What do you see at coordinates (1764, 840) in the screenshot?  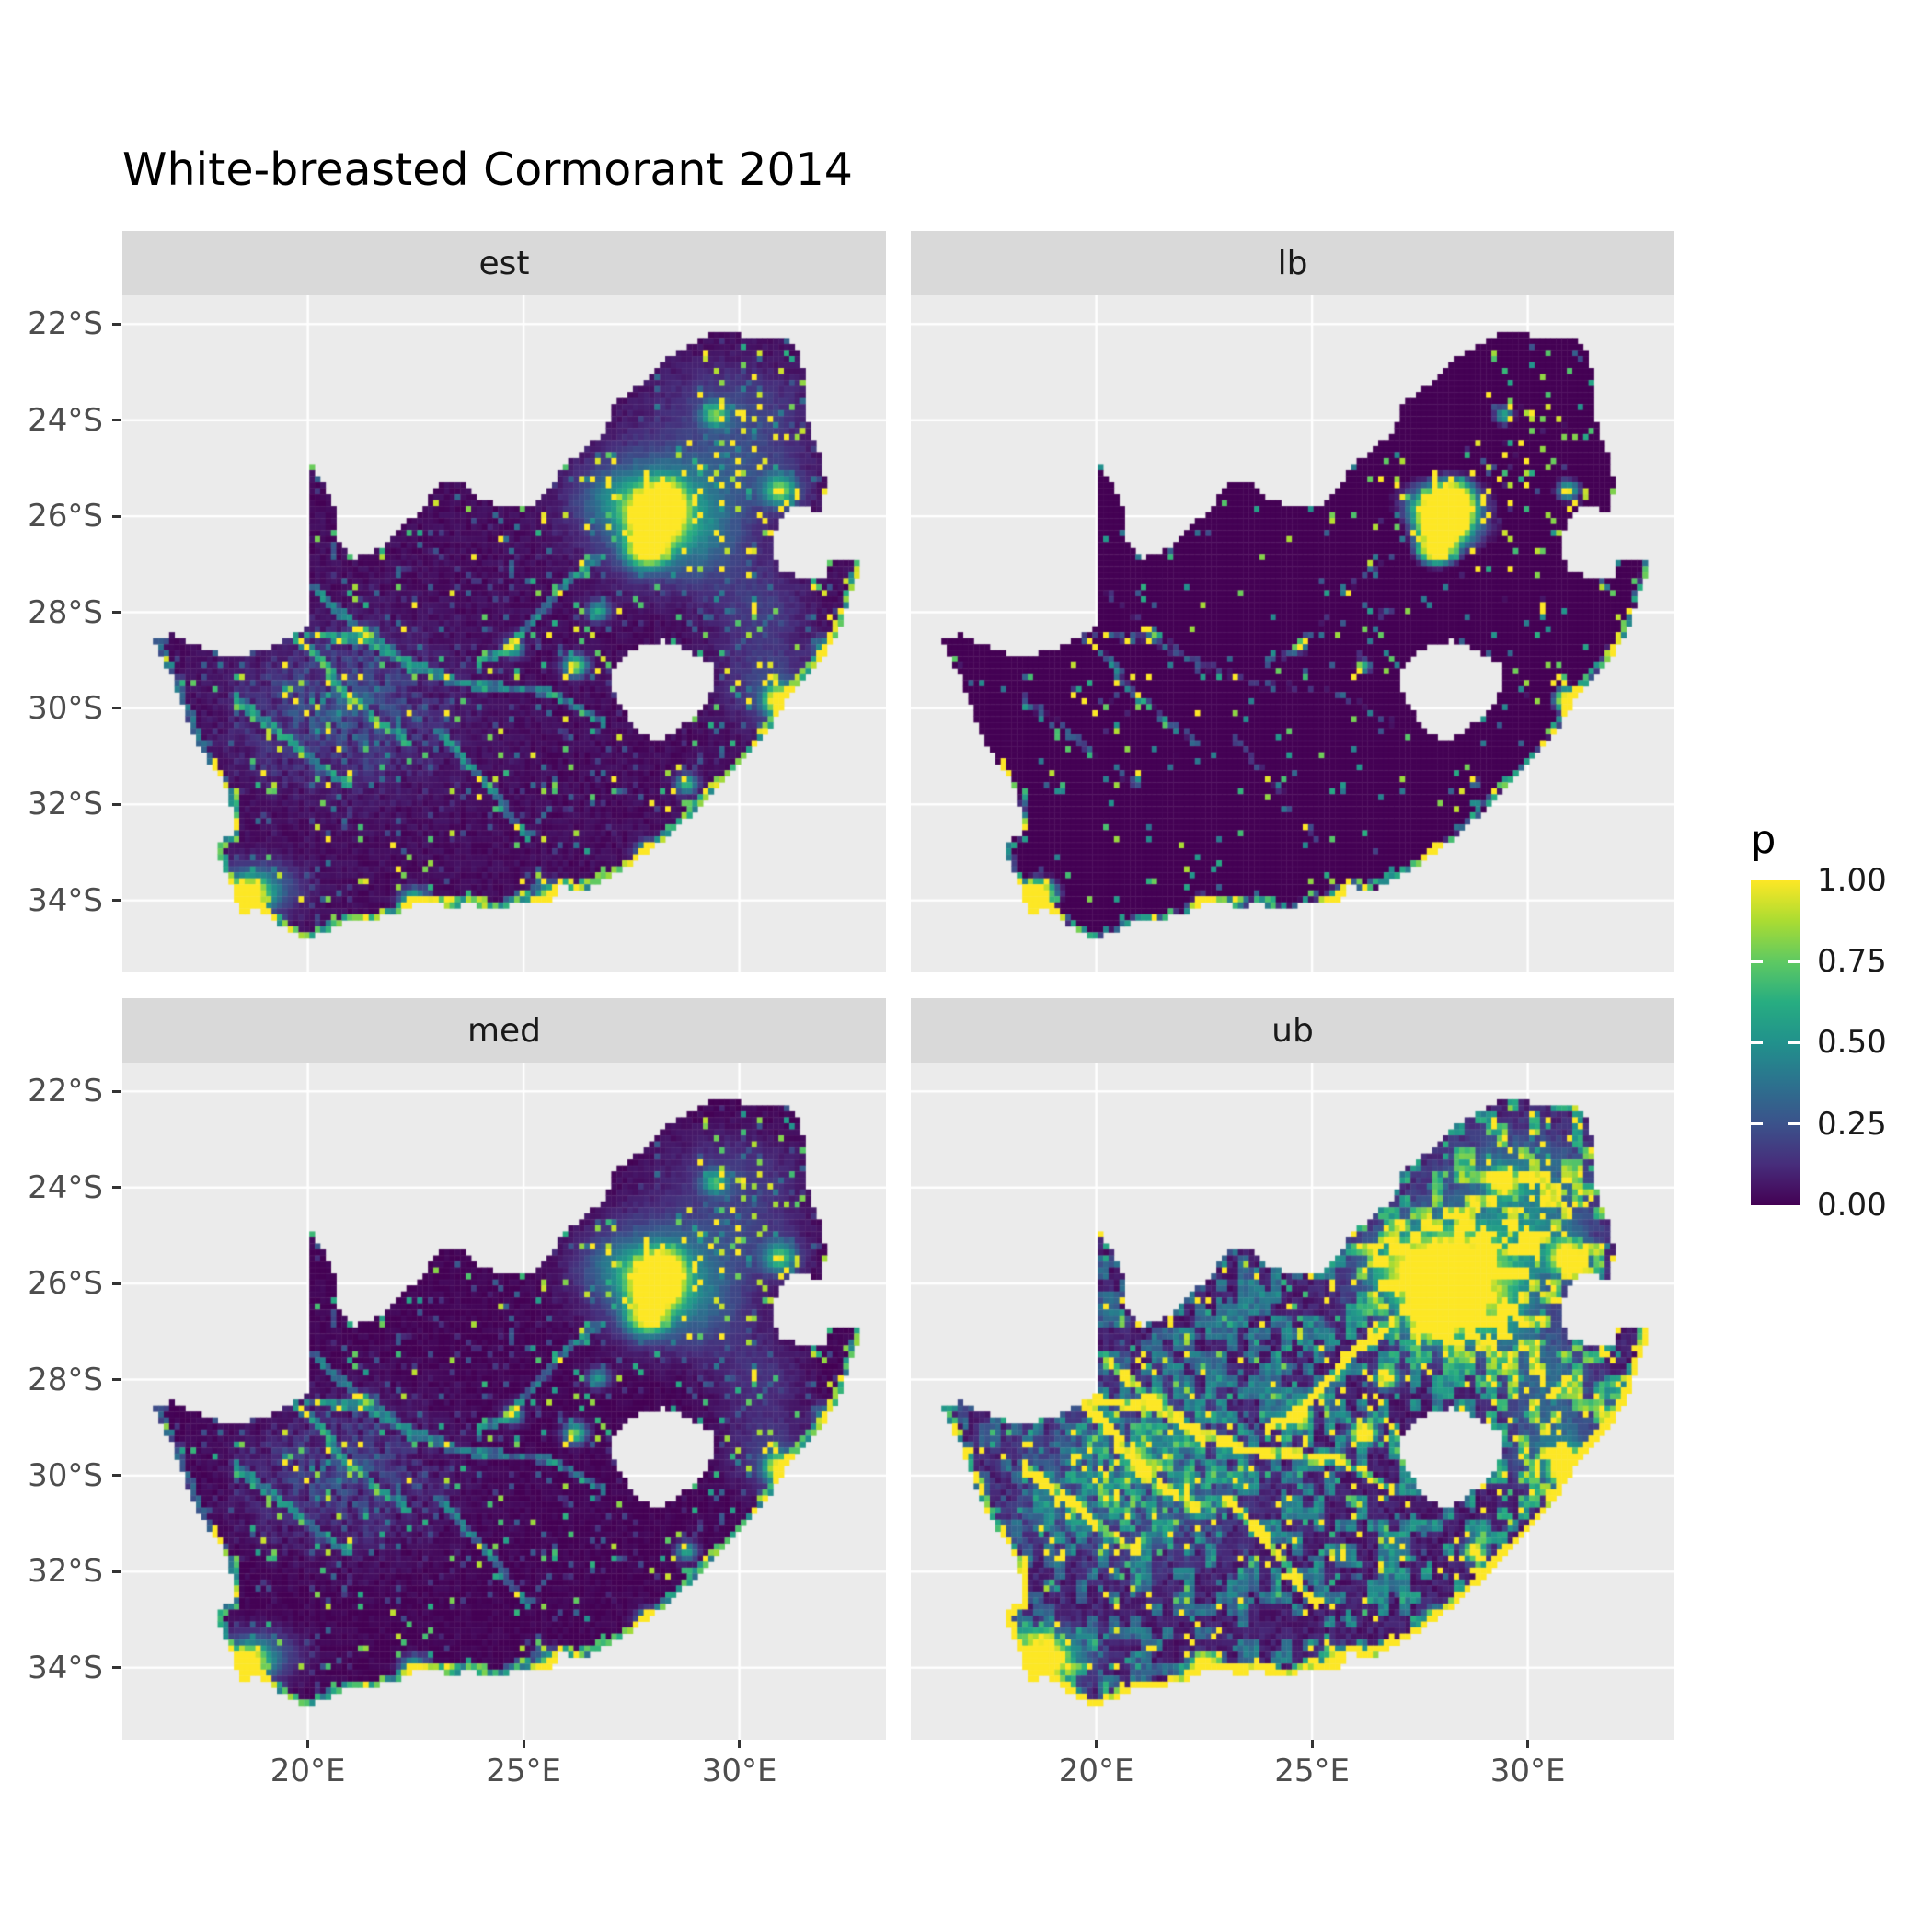 I see `legend-title: p` at bounding box center [1764, 840].